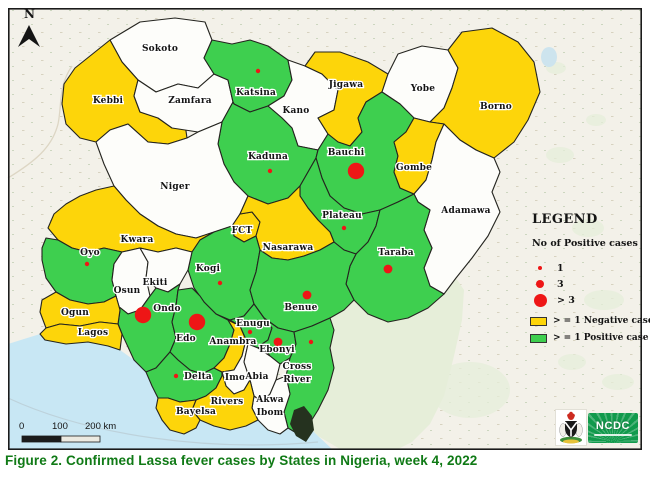 Image resolution: width=650 pixels, height=479 pixels. What do you see at coordinates (242, 231) in the screenshot?
I see `state-label-fct: FCT` at bounding box center [242, 231].